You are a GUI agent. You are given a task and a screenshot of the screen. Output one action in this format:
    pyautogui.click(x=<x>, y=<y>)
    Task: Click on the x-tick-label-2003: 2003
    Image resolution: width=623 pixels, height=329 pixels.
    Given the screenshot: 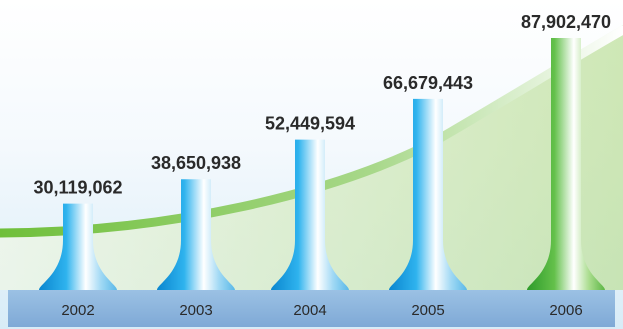 What is the action you would take?
    pyautogui.click(x=195, y=310)
    